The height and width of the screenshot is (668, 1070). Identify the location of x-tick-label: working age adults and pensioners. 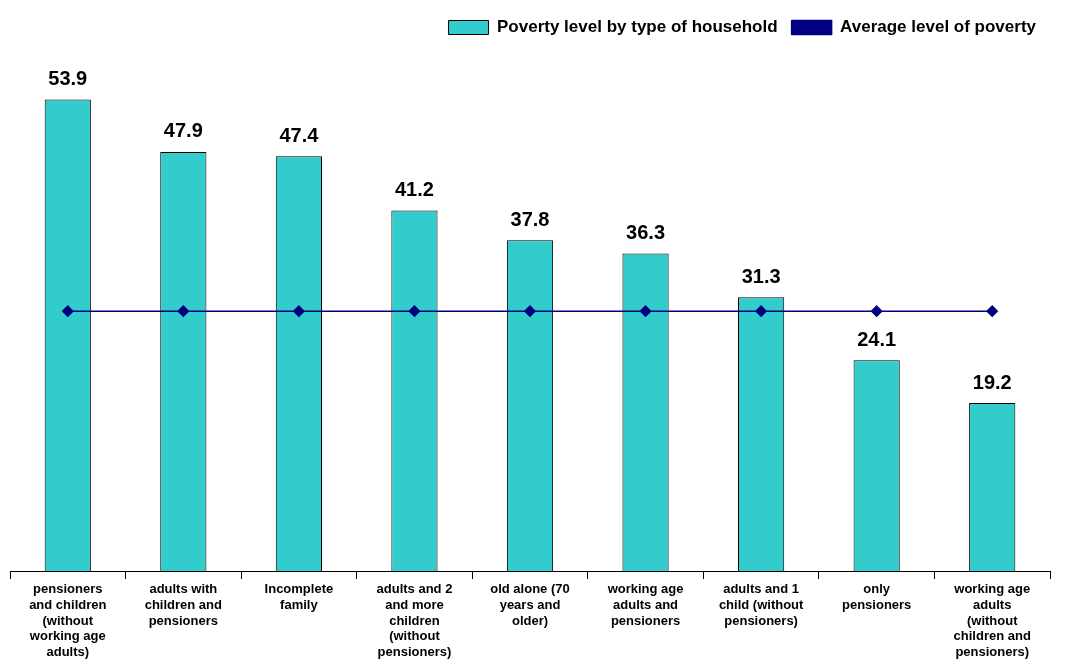
(645, 604).